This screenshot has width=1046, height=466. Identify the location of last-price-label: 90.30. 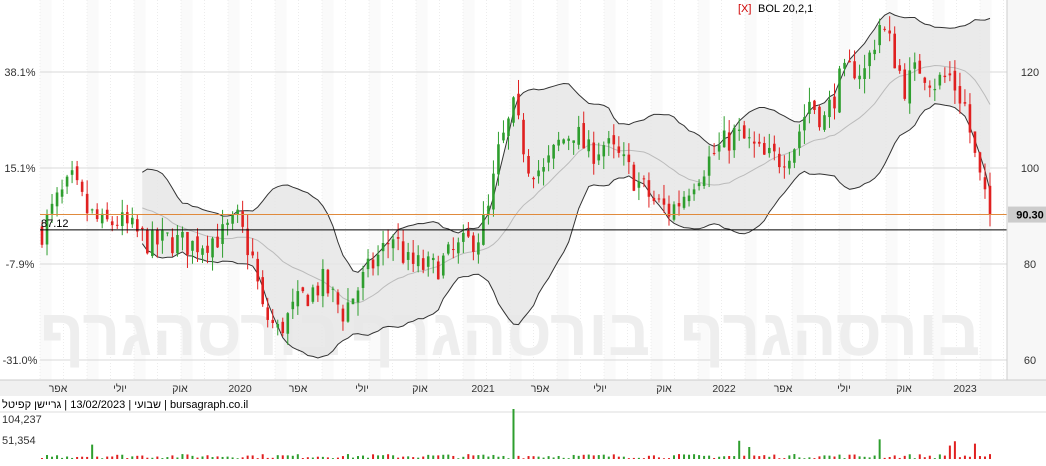
(1030, 216).